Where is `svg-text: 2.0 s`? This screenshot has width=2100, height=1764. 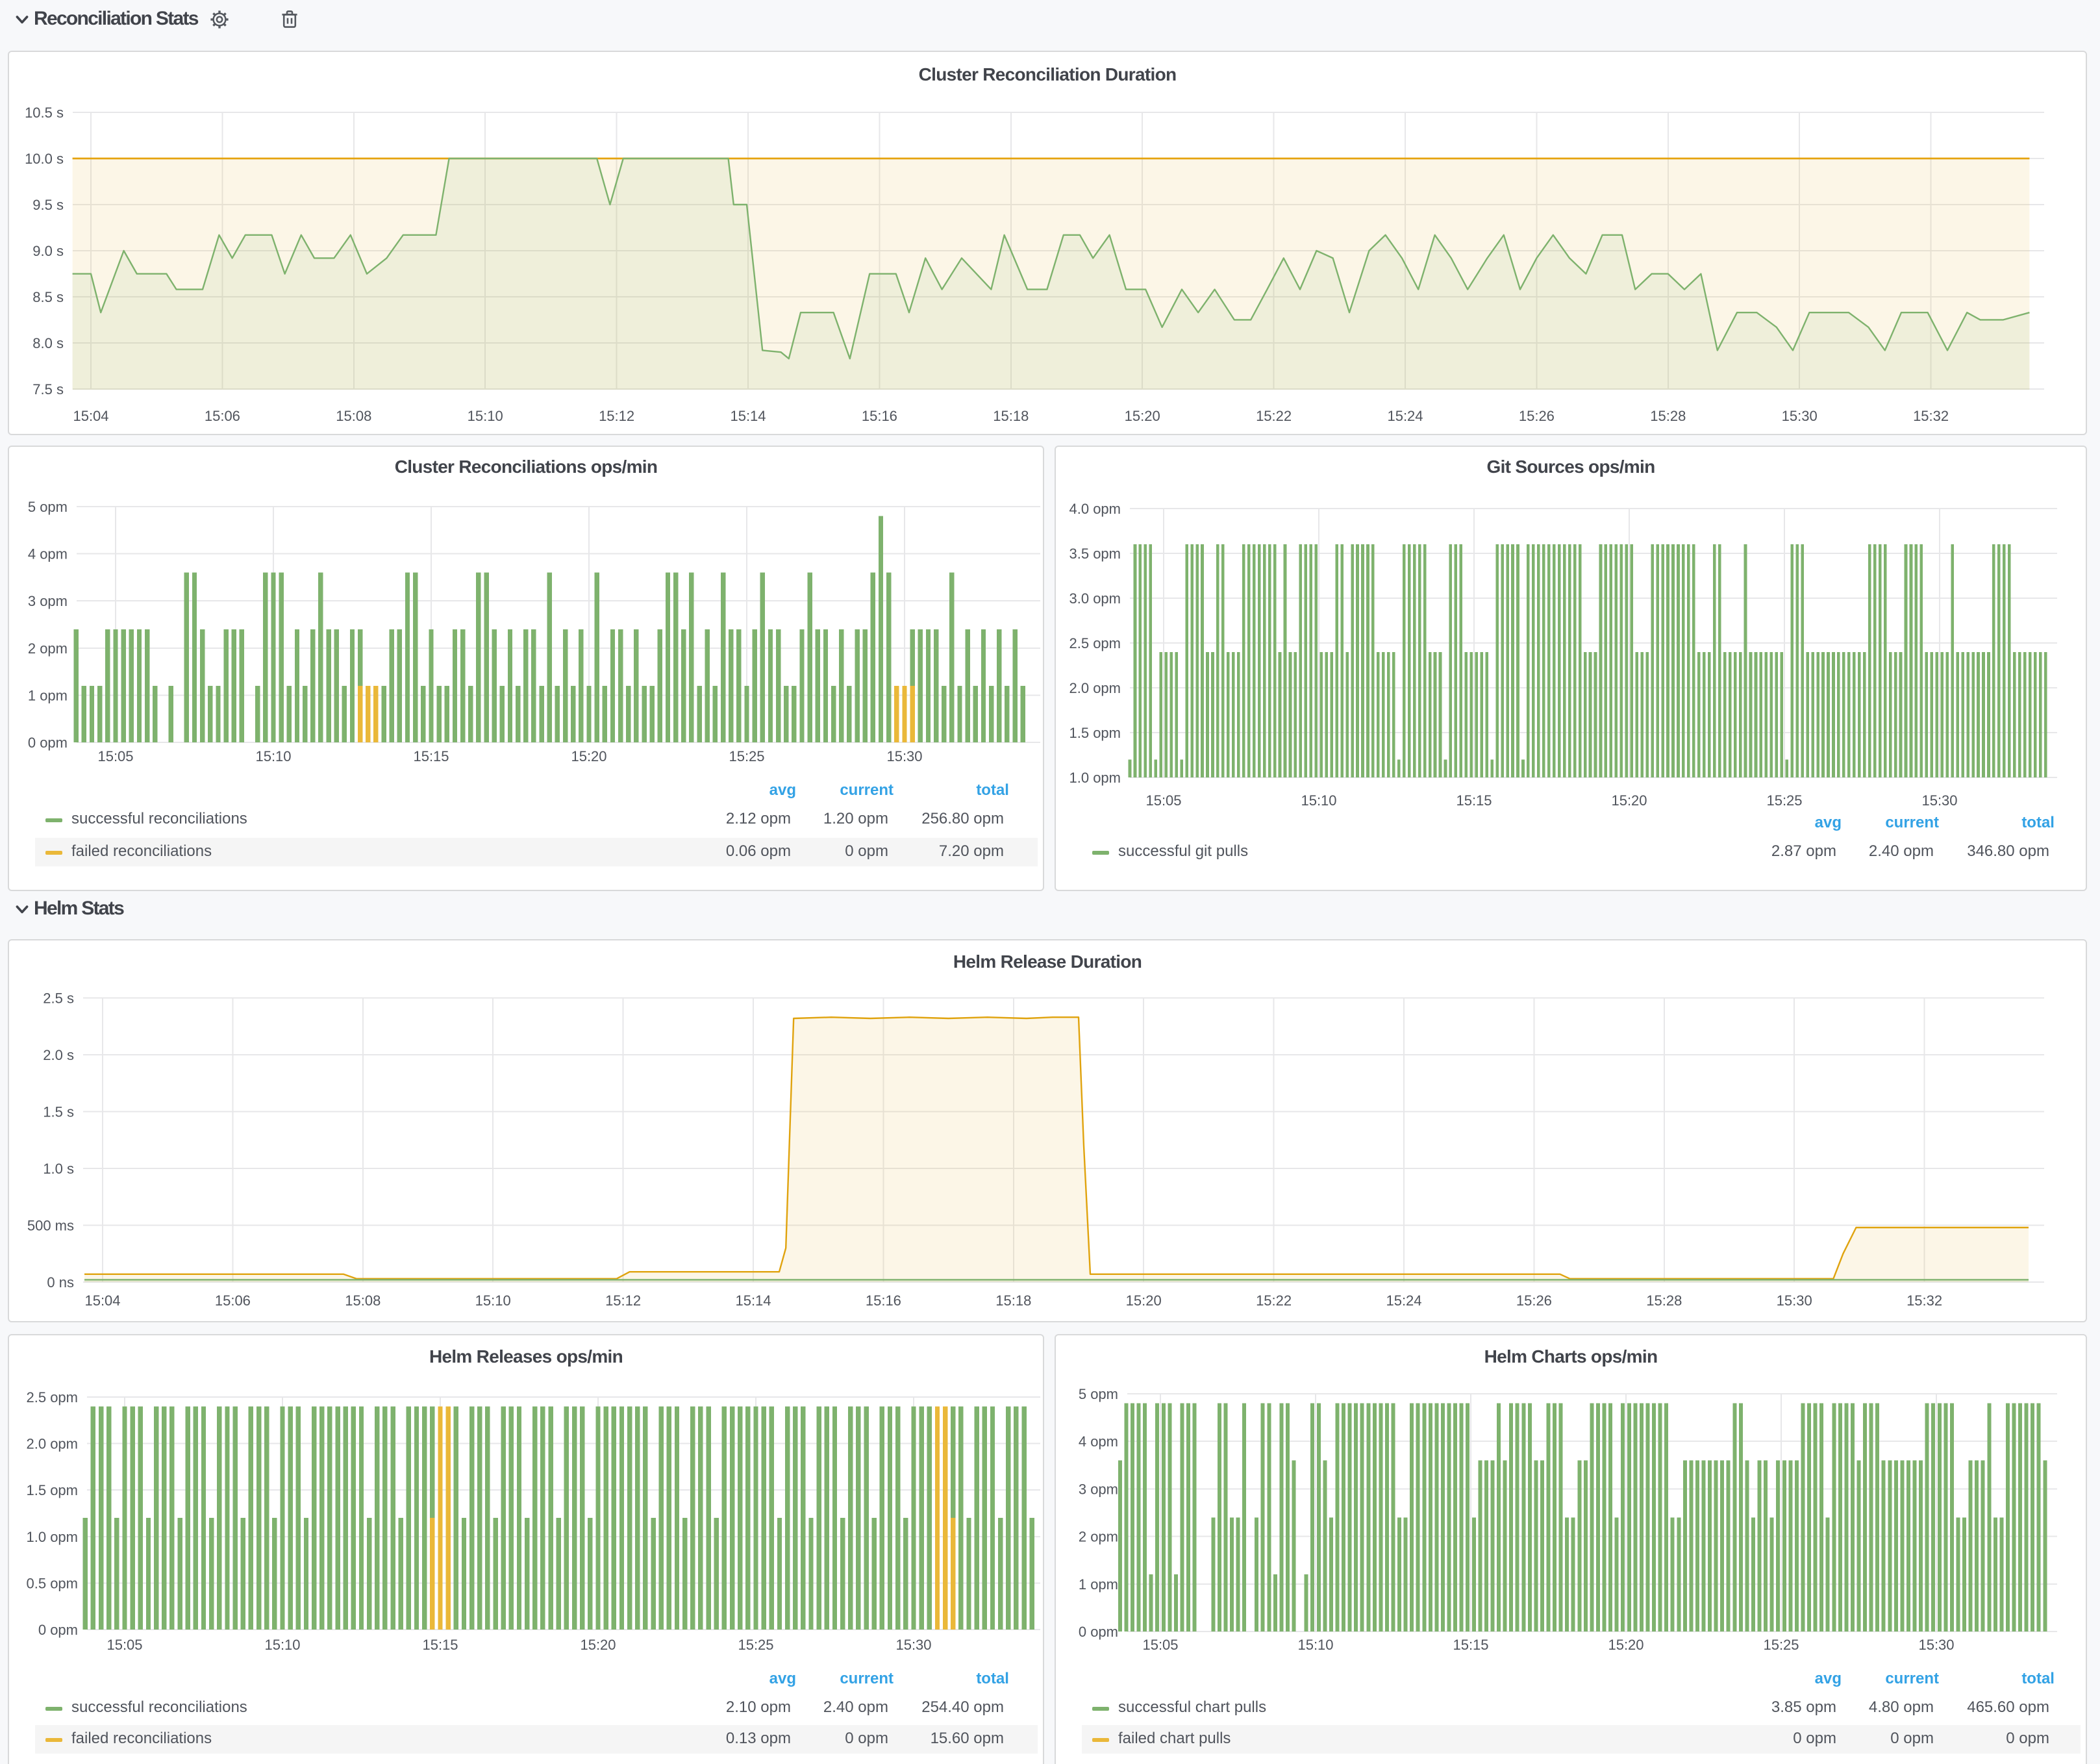 svg-text: 2.0 s is located at coordinates (58, 1055).